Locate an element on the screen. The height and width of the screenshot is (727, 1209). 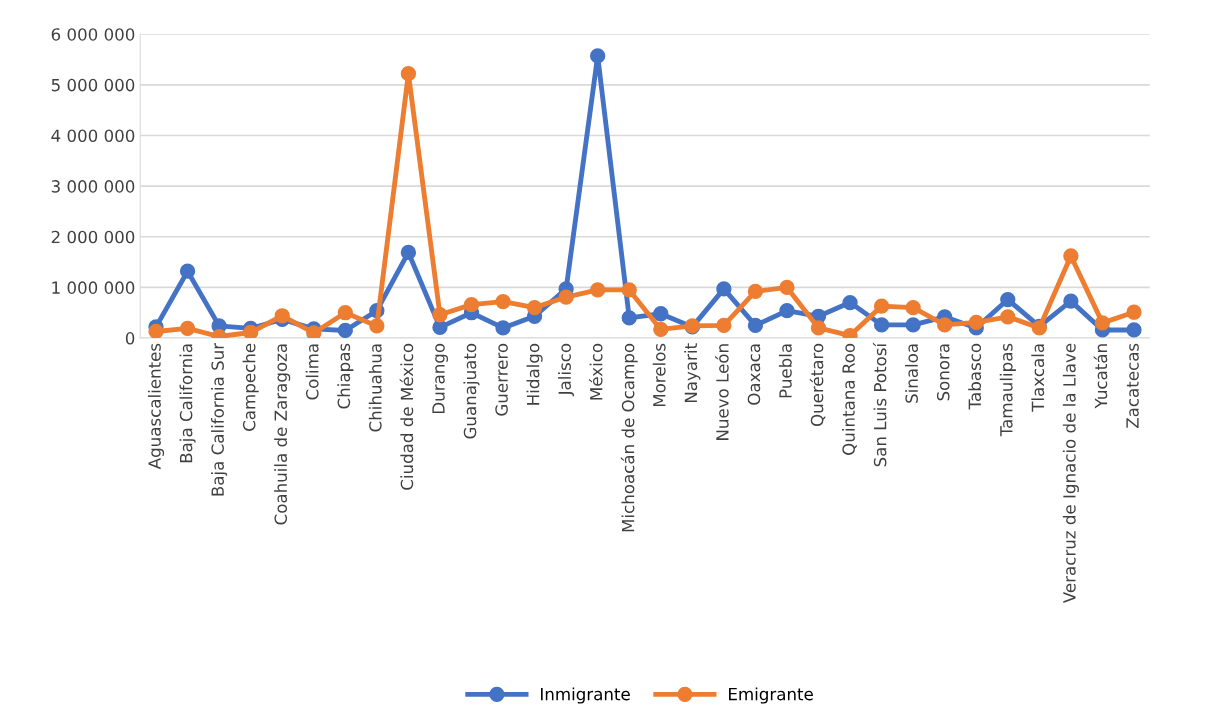
x-tick-label: Sonora is located at coordinates (943, 372).